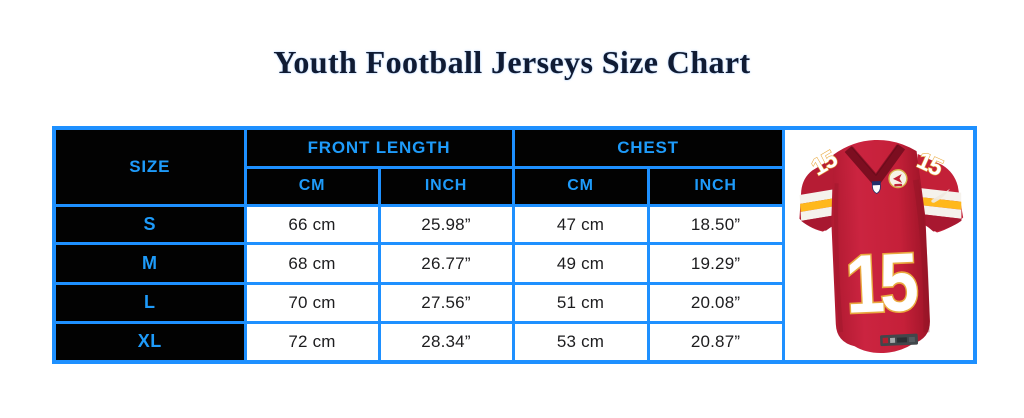 The image size is (1024, 418). I want to click on chest-inch-m: 19.29”, so click(715, 264).